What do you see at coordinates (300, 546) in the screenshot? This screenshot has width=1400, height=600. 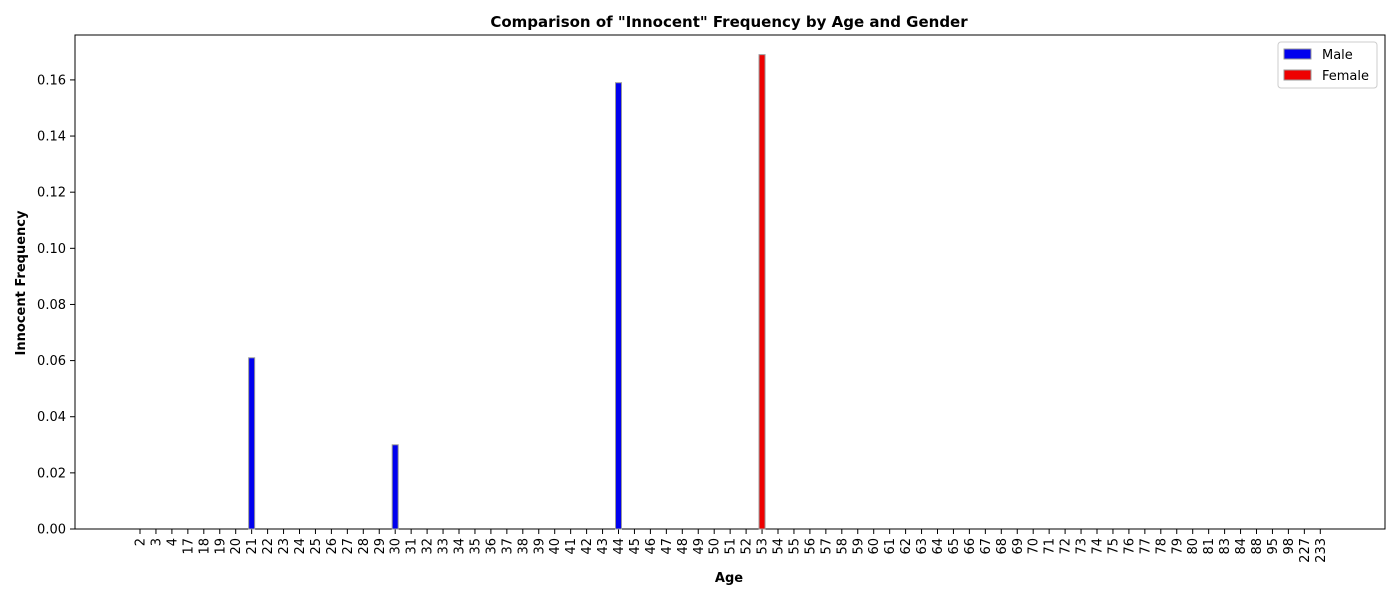 I see `x-tick-label: 24` at bounding box center [300, 546].